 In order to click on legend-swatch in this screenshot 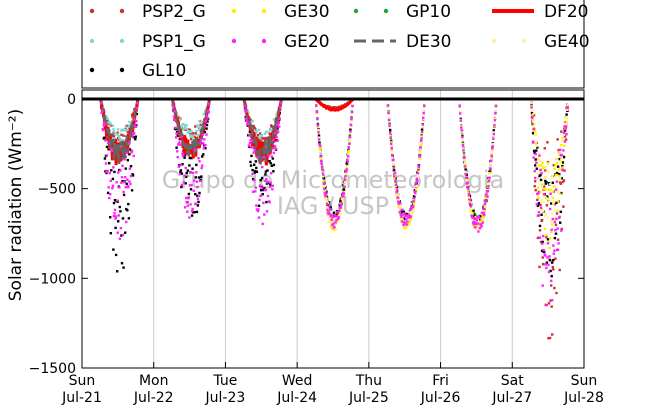, I will do `click(92, 70)`.